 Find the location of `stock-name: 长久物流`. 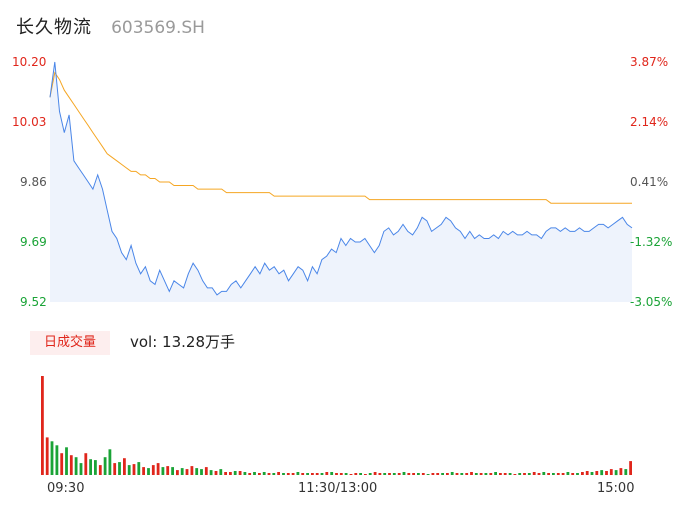

stock-name: 长久物流 is located at coordinates (54, 27).